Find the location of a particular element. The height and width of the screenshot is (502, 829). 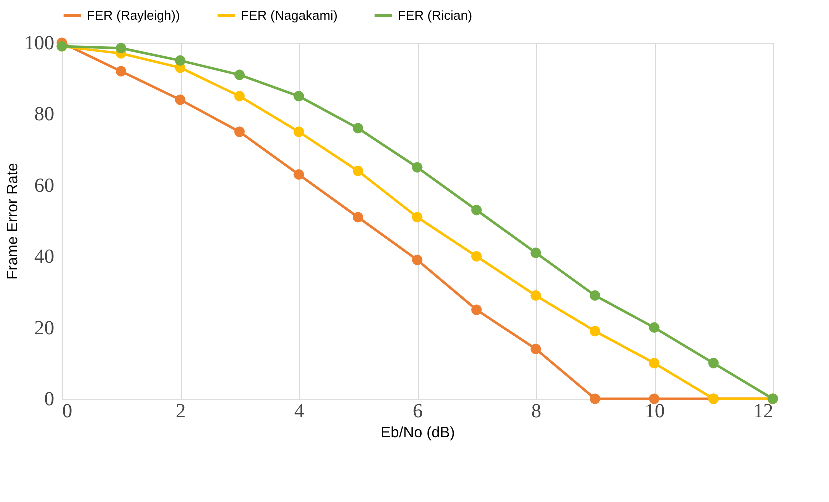

x-tick-label: 2 is located at coordinates (181, 411).